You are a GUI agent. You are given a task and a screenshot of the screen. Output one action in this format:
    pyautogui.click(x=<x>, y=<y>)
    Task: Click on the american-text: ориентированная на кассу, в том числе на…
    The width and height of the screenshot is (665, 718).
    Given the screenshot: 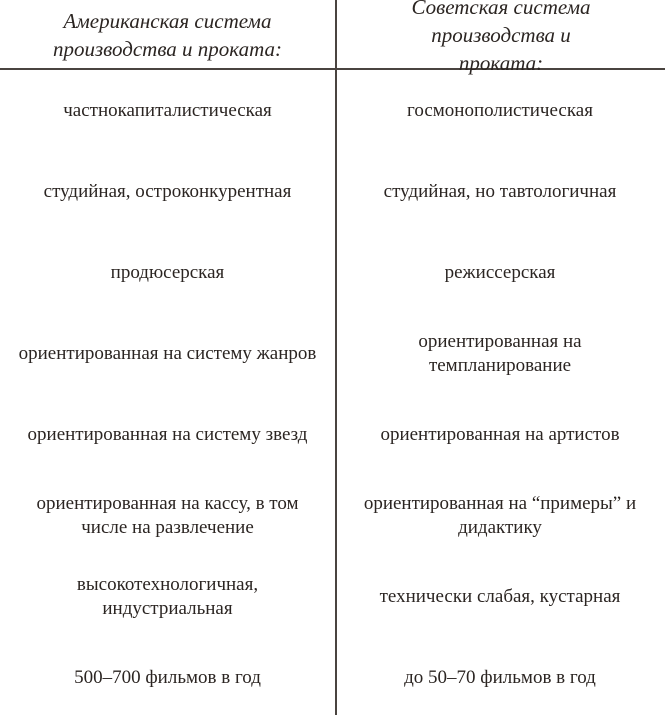 What is the action you would take?
    pyautogui.click(x=167, y=515)
    